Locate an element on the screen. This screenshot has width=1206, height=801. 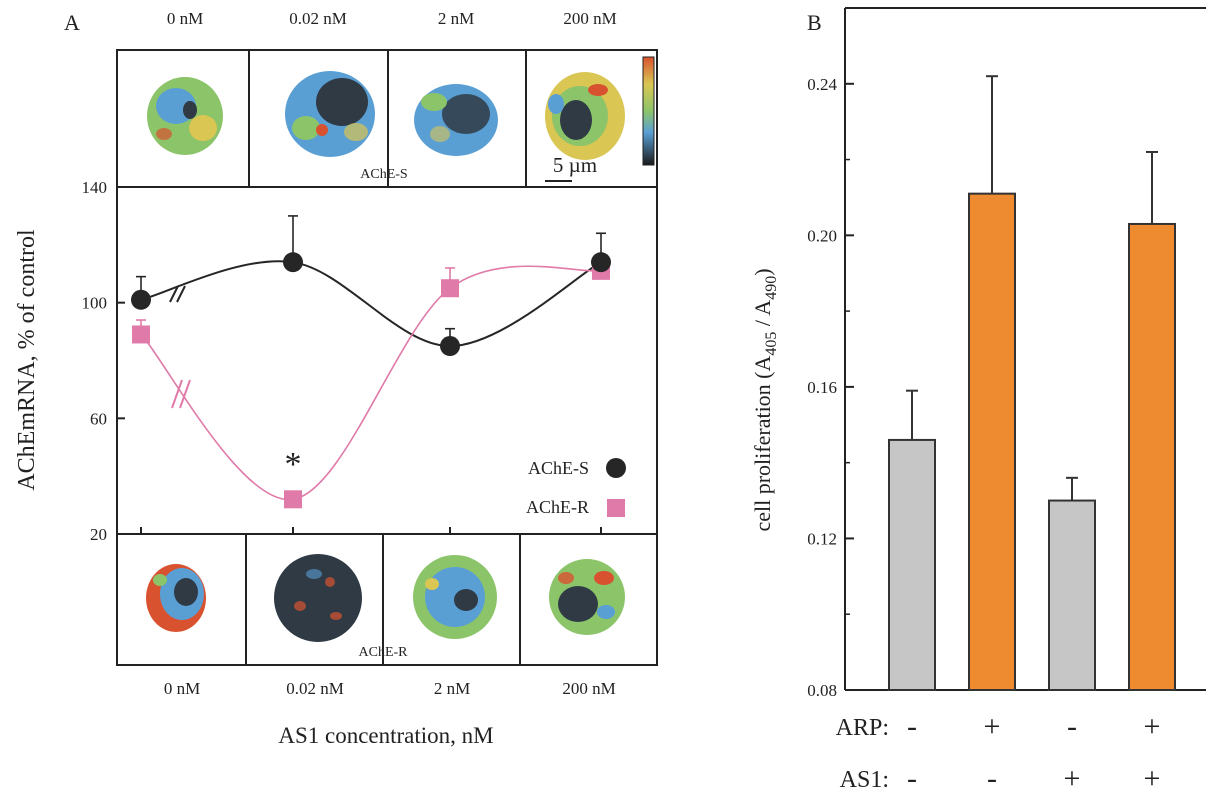
bottom-label-3: 200 nM is located at coordinates (588, 688).